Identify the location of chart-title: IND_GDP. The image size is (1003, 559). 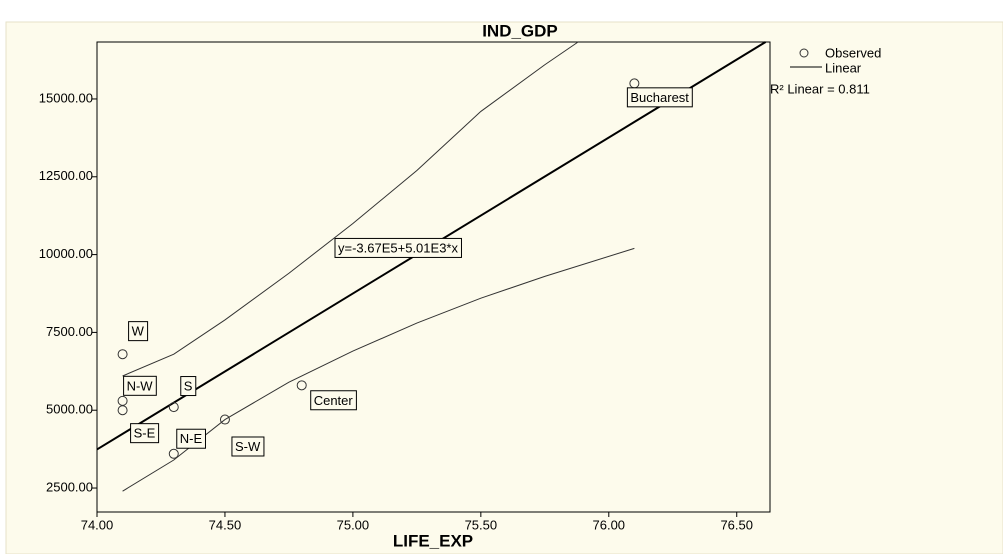
(520, 30).